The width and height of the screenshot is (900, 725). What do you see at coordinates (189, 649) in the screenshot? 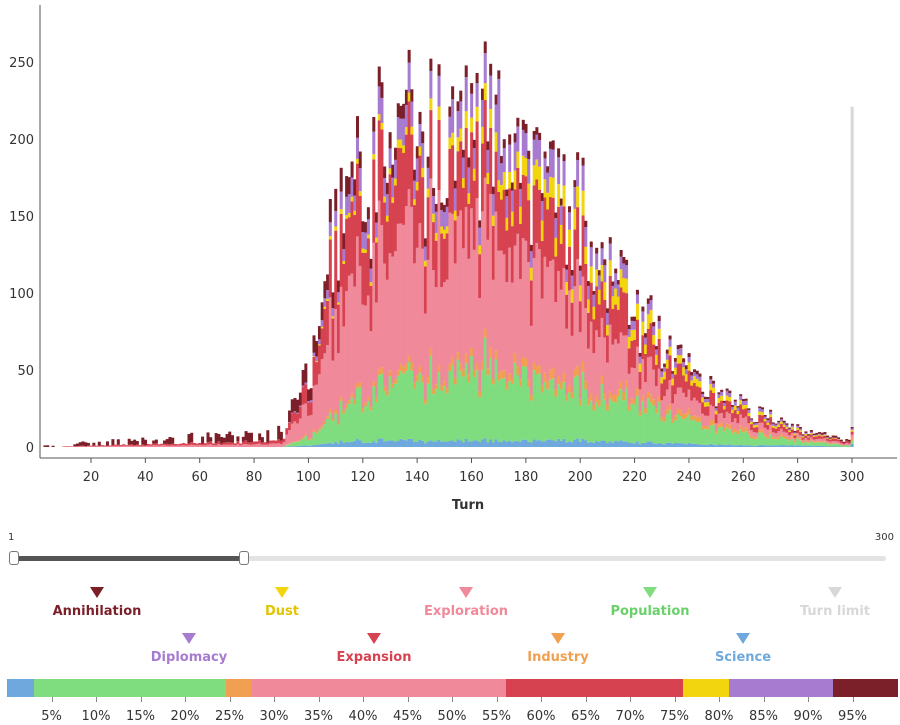
I see `legend-item-diplomacy: Diplomacy` at bounding box center [189, 649].